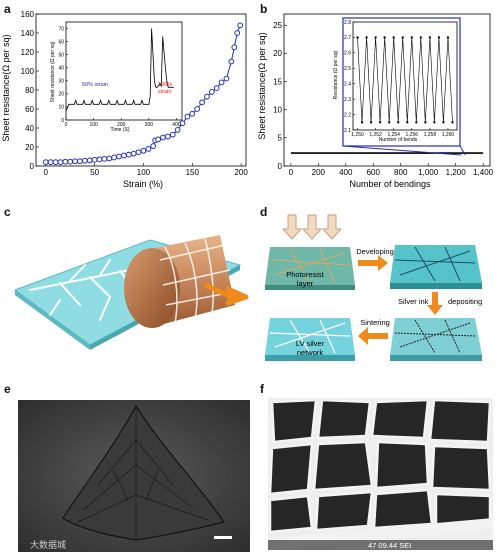 This screenshot has height=557, width=497. I want to click on panel-a-xlabel: Strain (%), so click(143, 184).